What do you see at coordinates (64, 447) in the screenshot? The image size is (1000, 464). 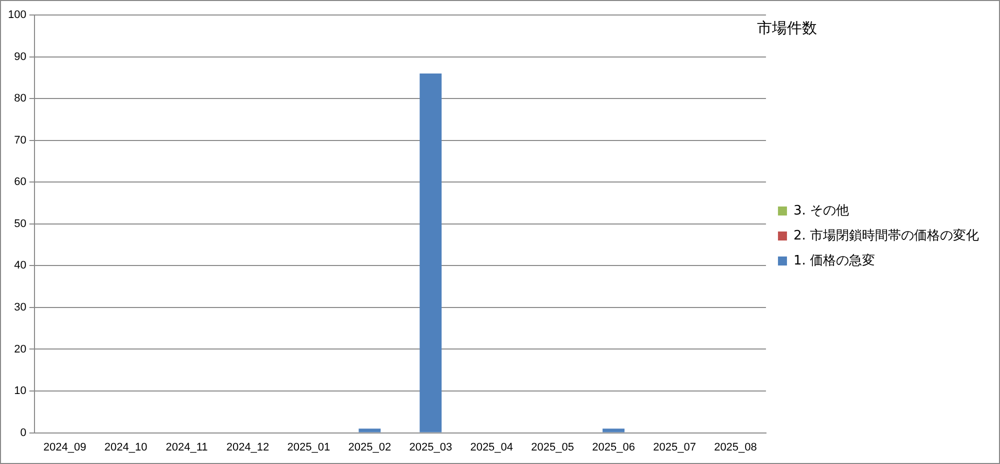 I see `x-tick-label: 2024_09` at bounding box center [64, 447].